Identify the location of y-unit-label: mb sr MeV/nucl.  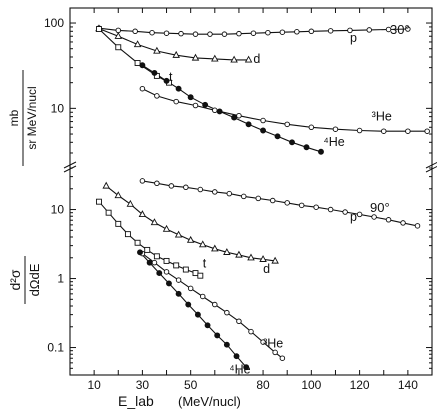
(23, 118).